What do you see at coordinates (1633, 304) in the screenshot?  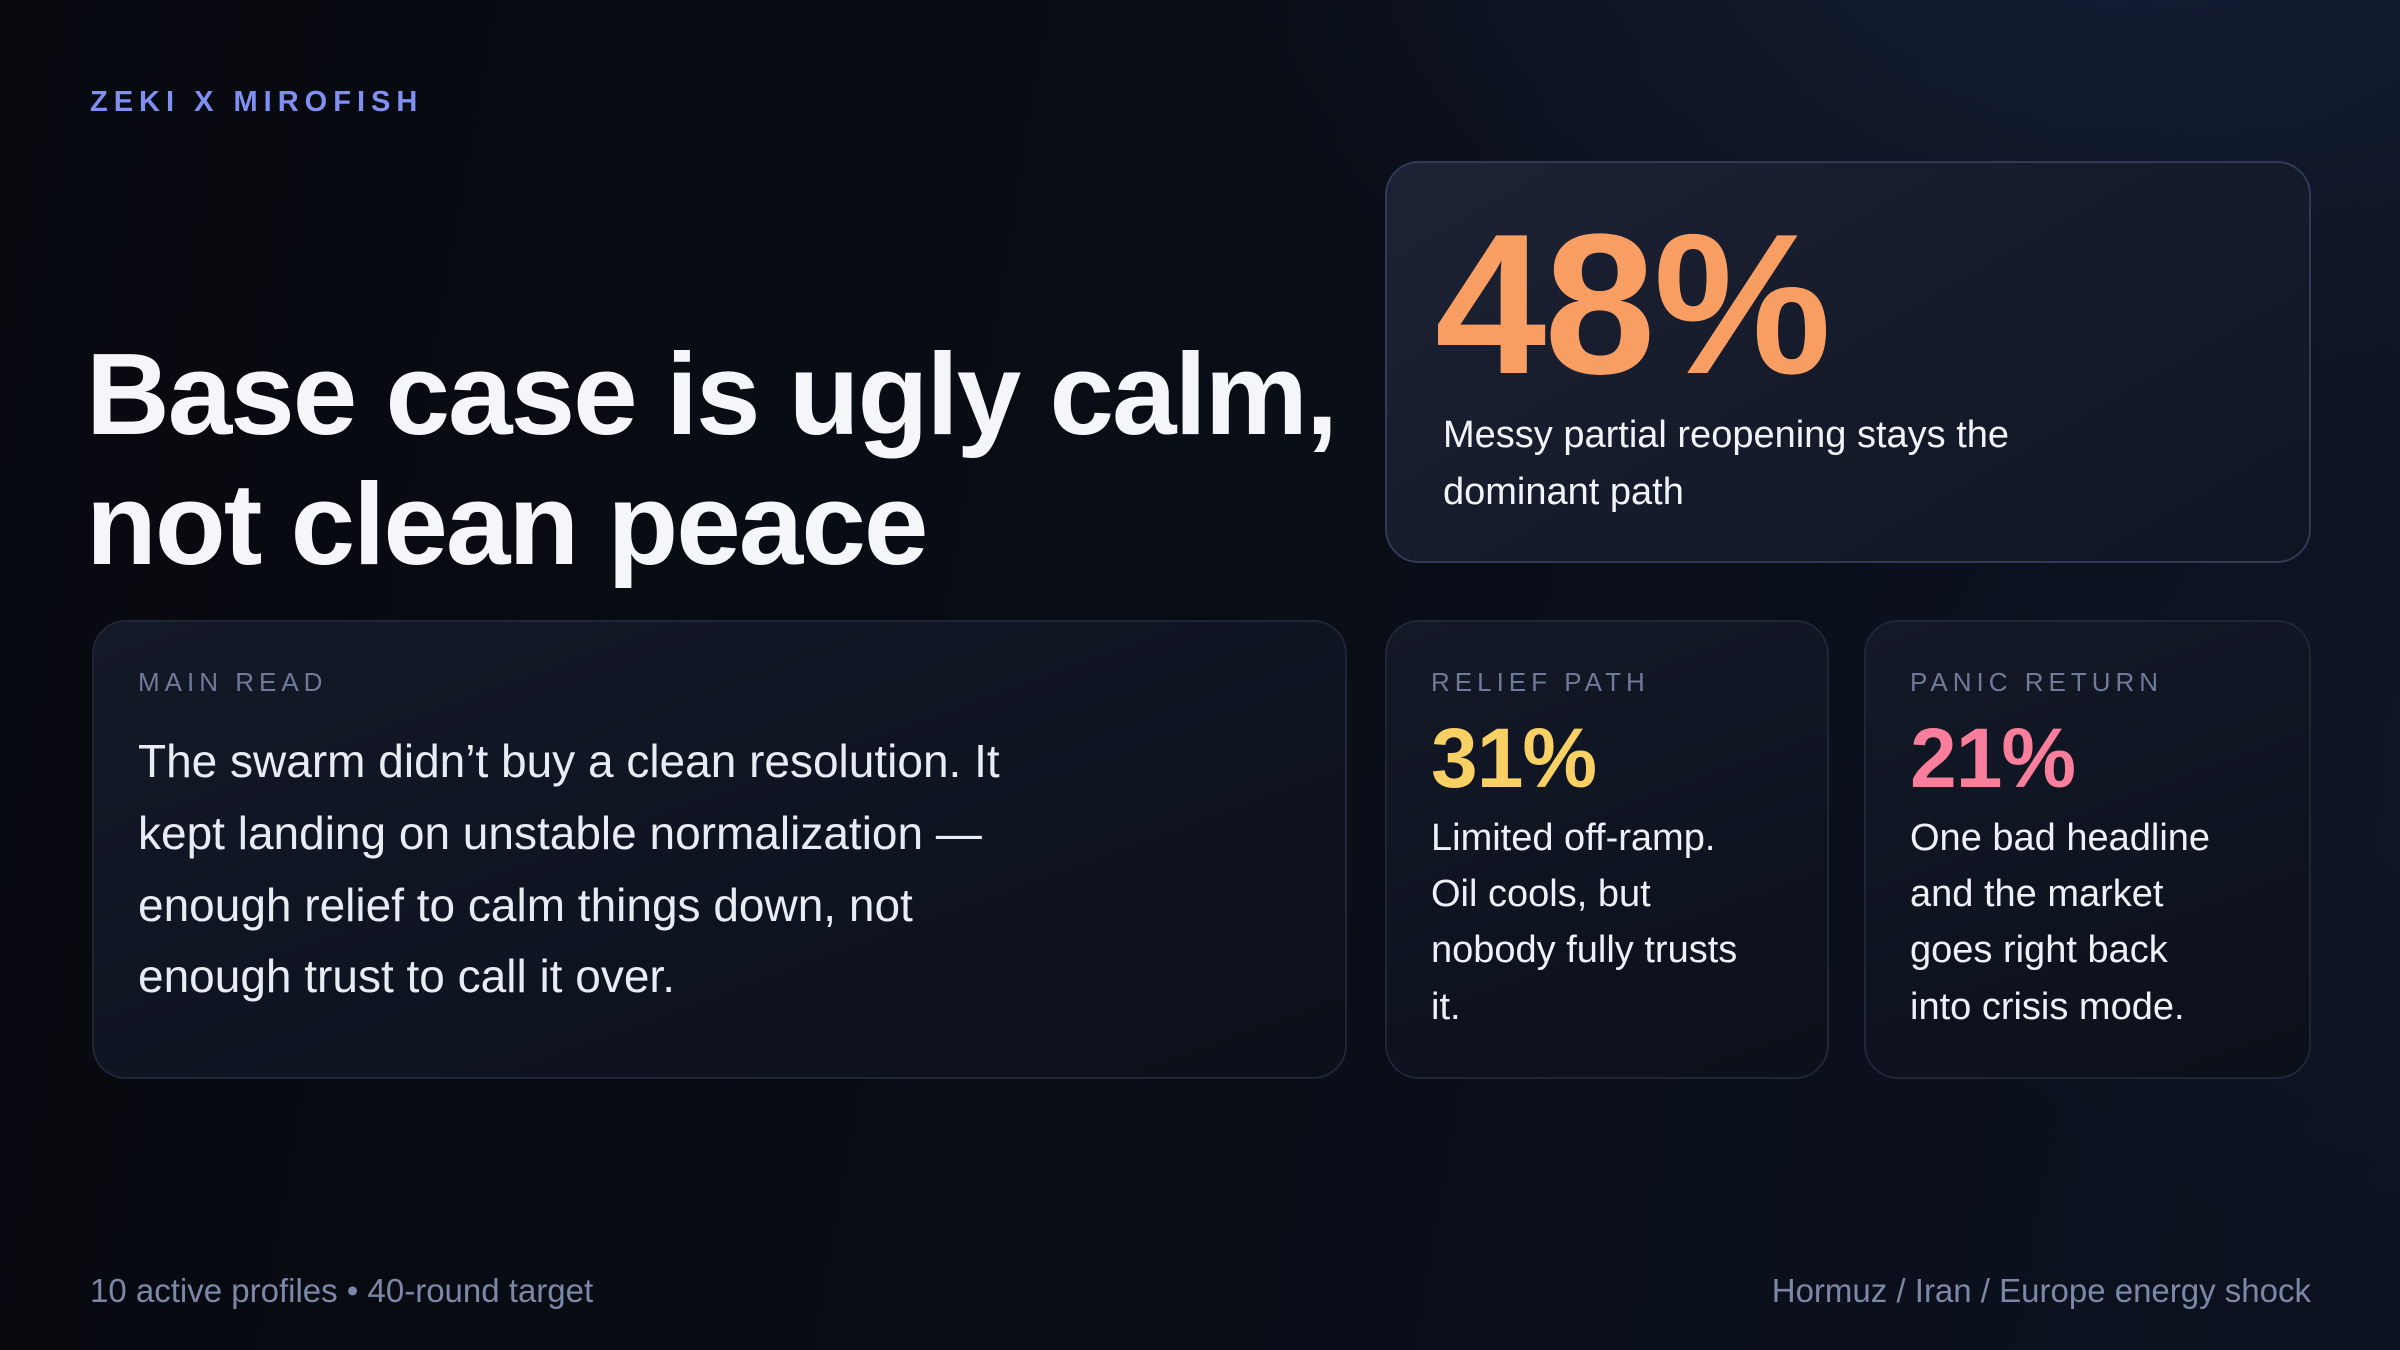 I see `primary-stat-value: 48%` at bounding box center [1633, 304].